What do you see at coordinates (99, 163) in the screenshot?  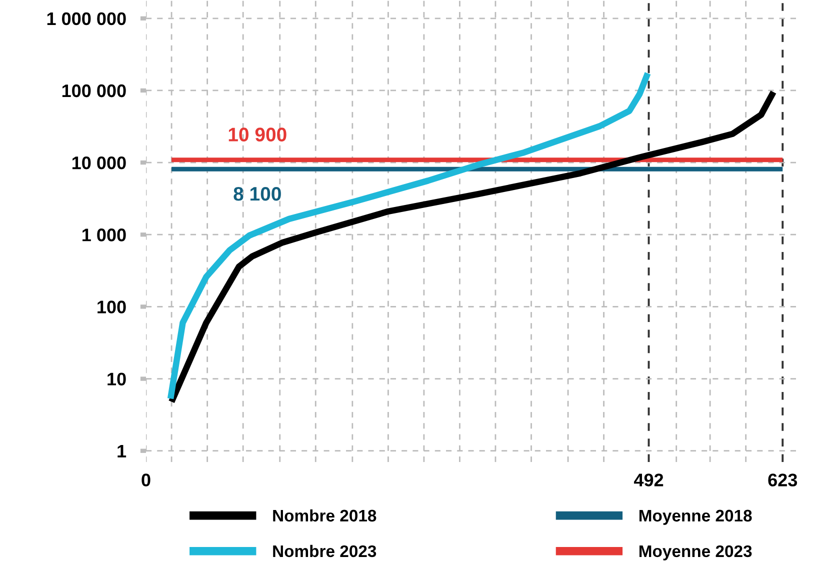 I see `y-tick-label: 10 000` at bounding box center [99, 163].